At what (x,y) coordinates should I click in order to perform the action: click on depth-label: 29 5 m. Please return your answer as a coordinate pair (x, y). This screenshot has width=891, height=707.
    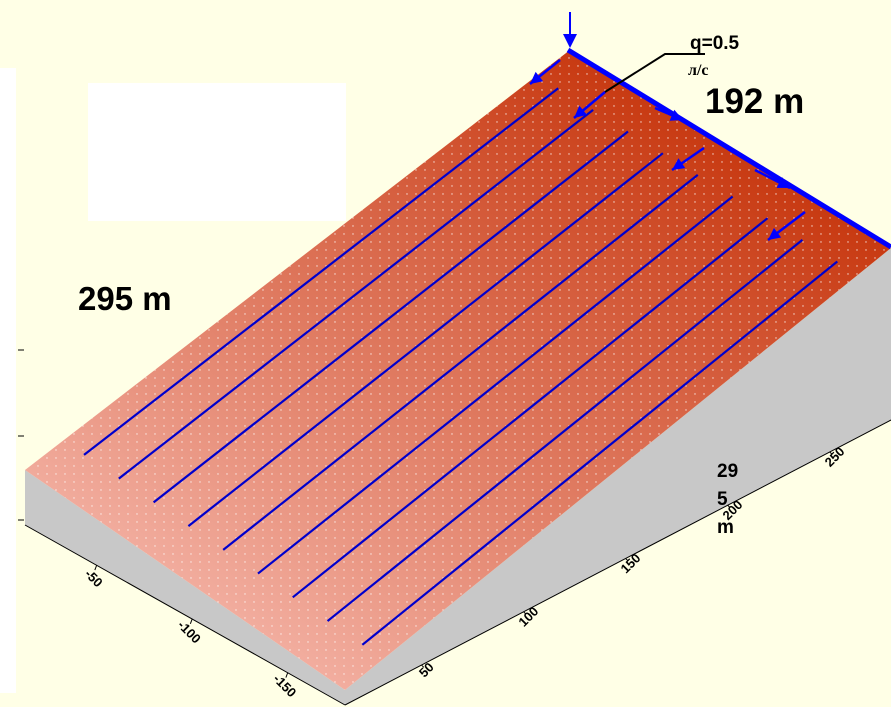
    Looking at the image, I should click on (728, 499).